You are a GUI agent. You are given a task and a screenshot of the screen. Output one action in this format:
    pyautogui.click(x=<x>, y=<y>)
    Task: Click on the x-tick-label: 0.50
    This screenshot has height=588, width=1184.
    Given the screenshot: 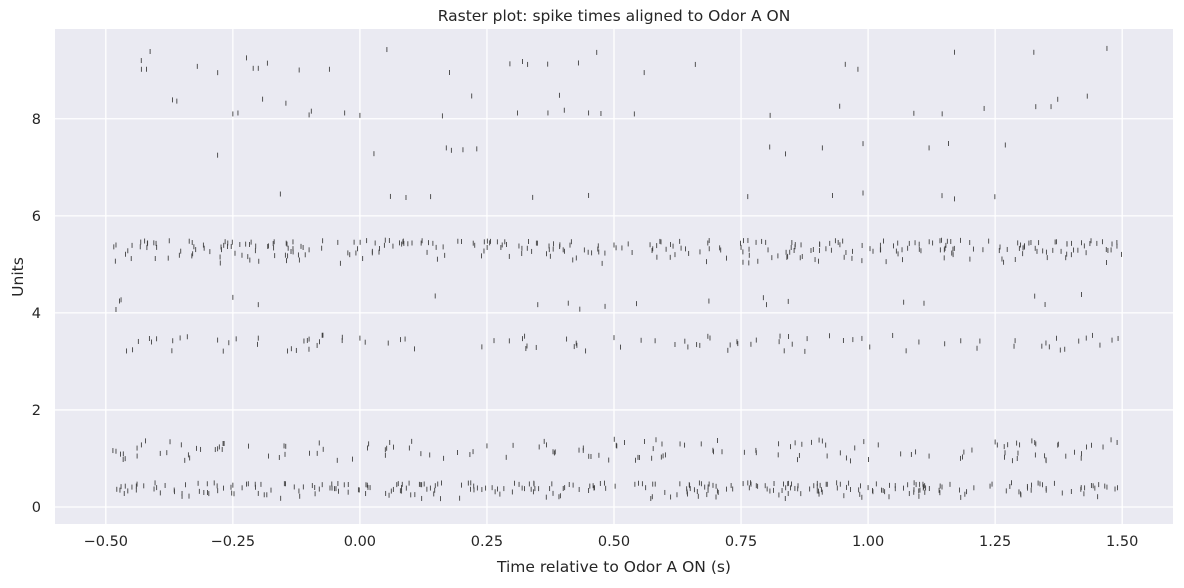 What is the action you would take?
    pyautogui.click(x=614, y=542)
    